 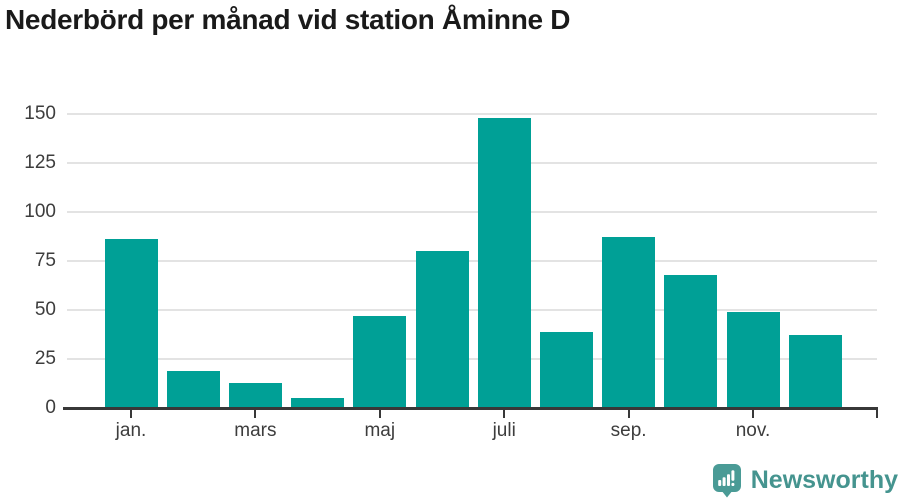 I want to click on y-axis-tick-label: 50, so click(x=45, y=309).